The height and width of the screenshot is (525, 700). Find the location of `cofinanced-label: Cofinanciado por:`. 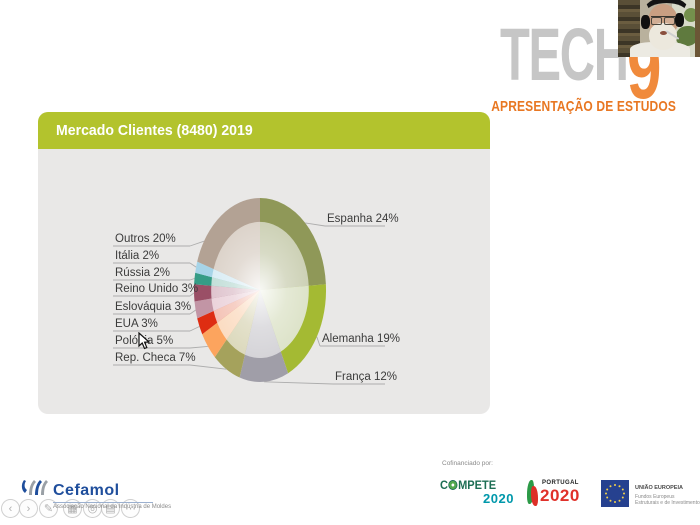

cofinanced-label: Cofinanciado por: is located at coordinates (467, 463).